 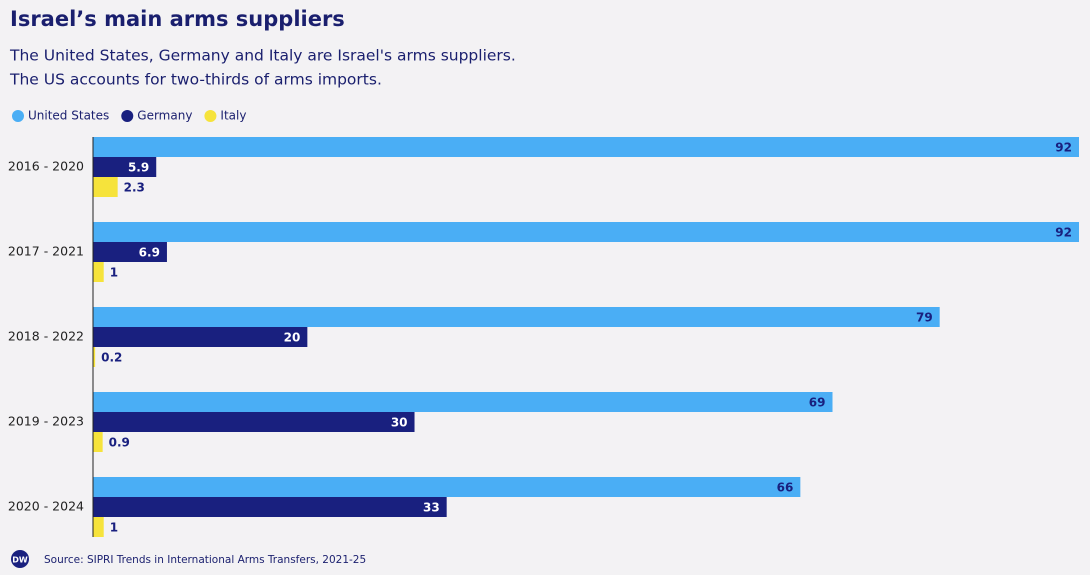 I want to click on y-tick-label: 2019 - 2023, so click(x=46, y=421).